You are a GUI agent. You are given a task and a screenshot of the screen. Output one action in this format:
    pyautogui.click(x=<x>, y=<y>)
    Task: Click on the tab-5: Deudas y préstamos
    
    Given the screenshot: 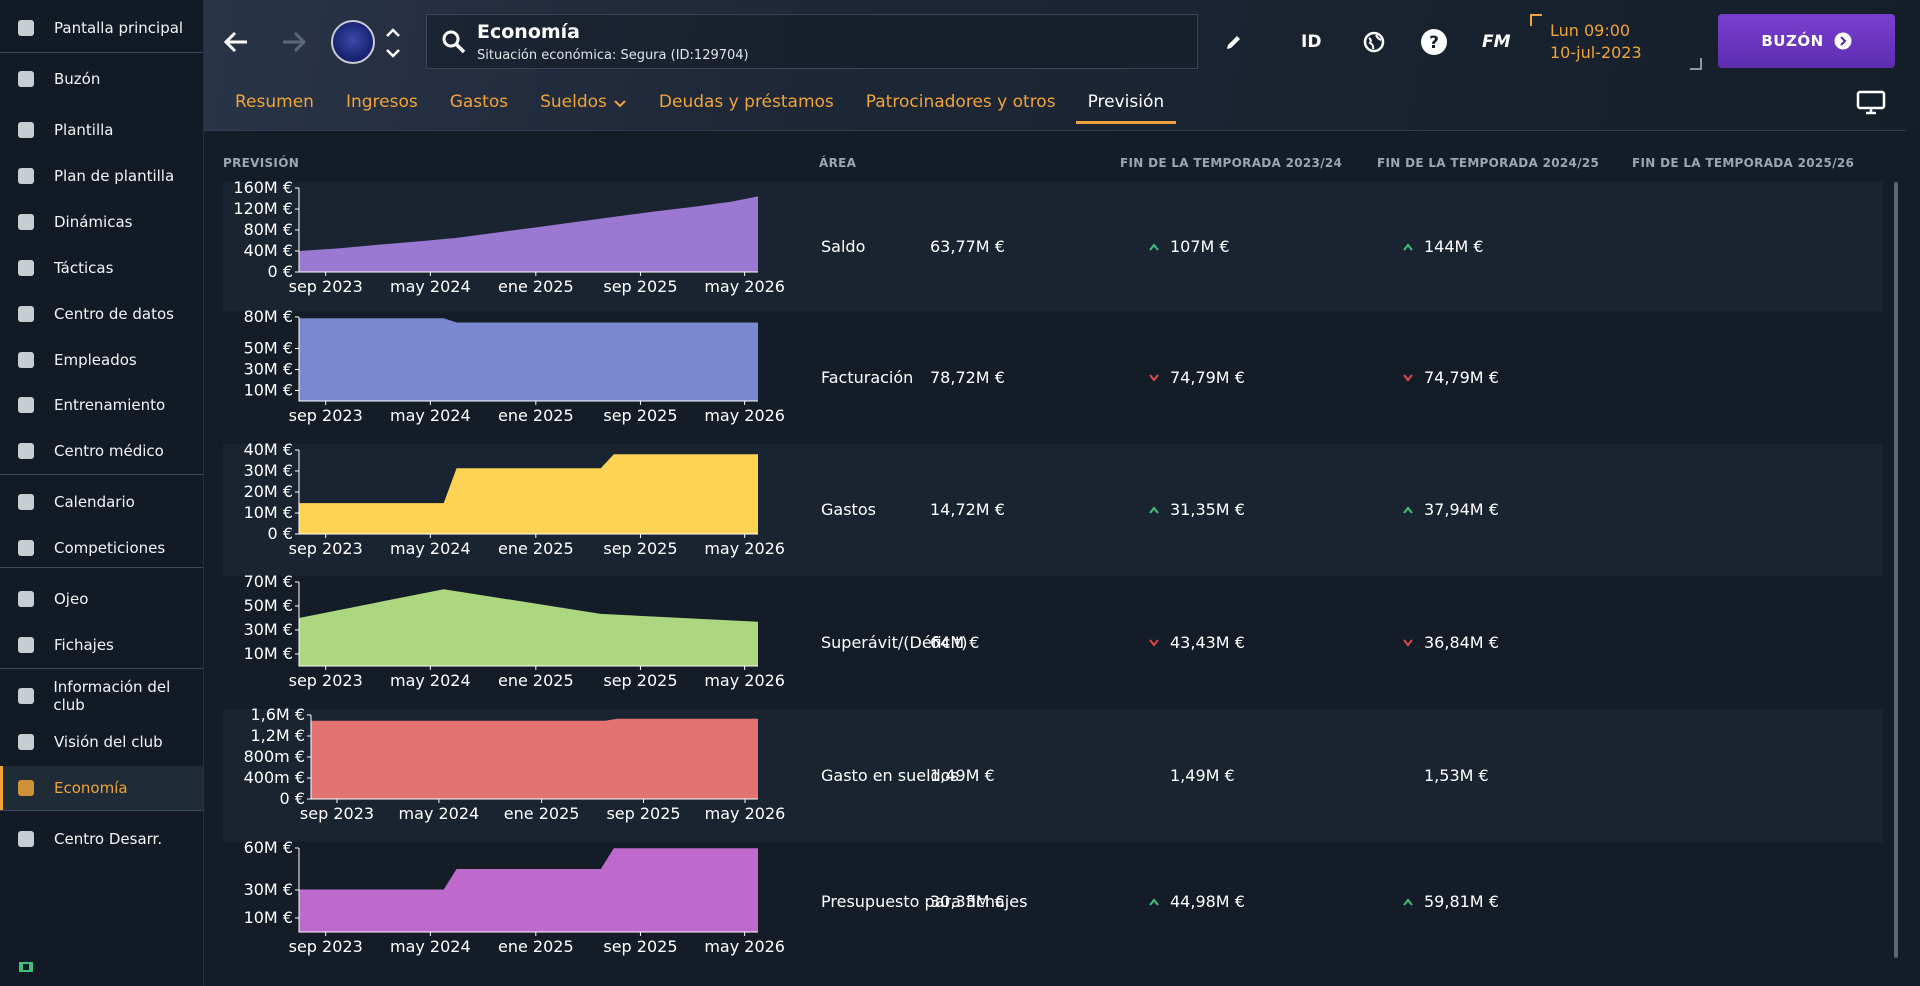 What is the action you would take?
    pyautogui.click(x=746, y=108)
    